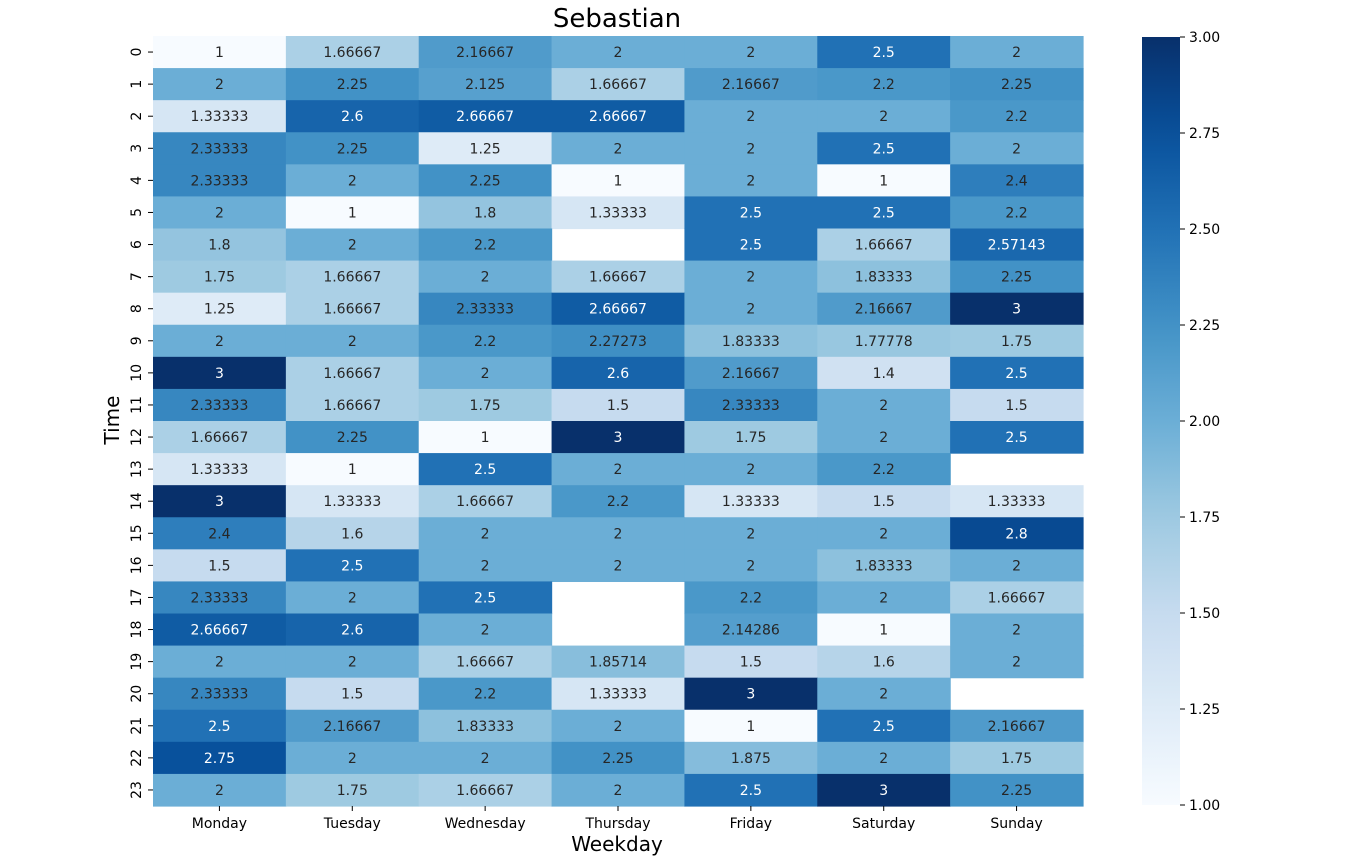 The image size is (1363, 861). Describe the element at coordinates (219, 502) in the screenshot. I see `cell-value-label: 3` at that location.